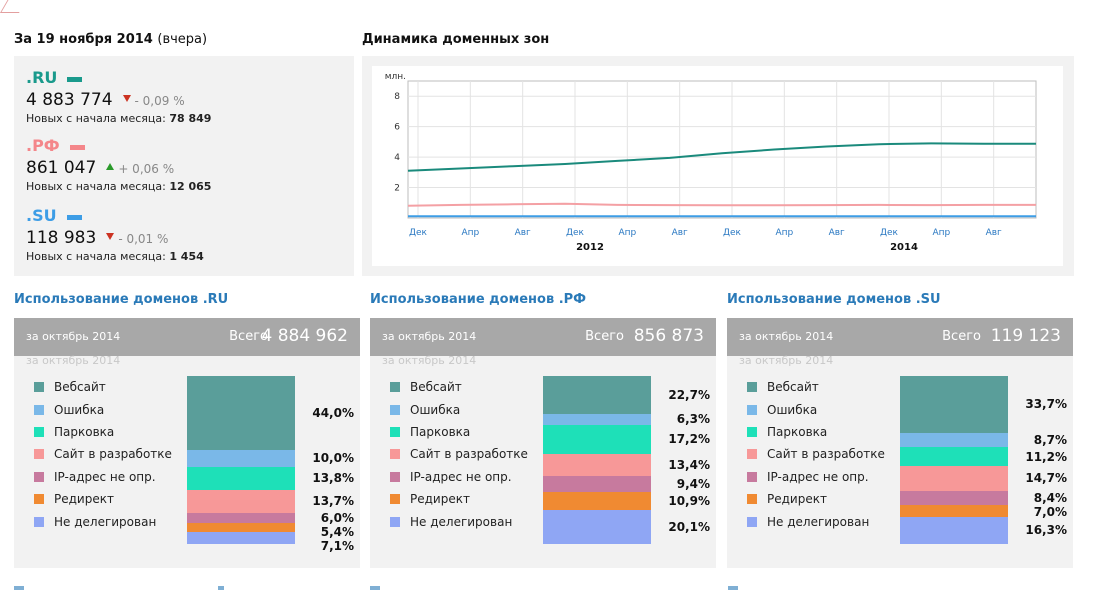 The image size is (1102, 590). Describe the element at coordinates (337, 531) in the screenshot. I see `bar-percent-label: 5,4%` at that location.